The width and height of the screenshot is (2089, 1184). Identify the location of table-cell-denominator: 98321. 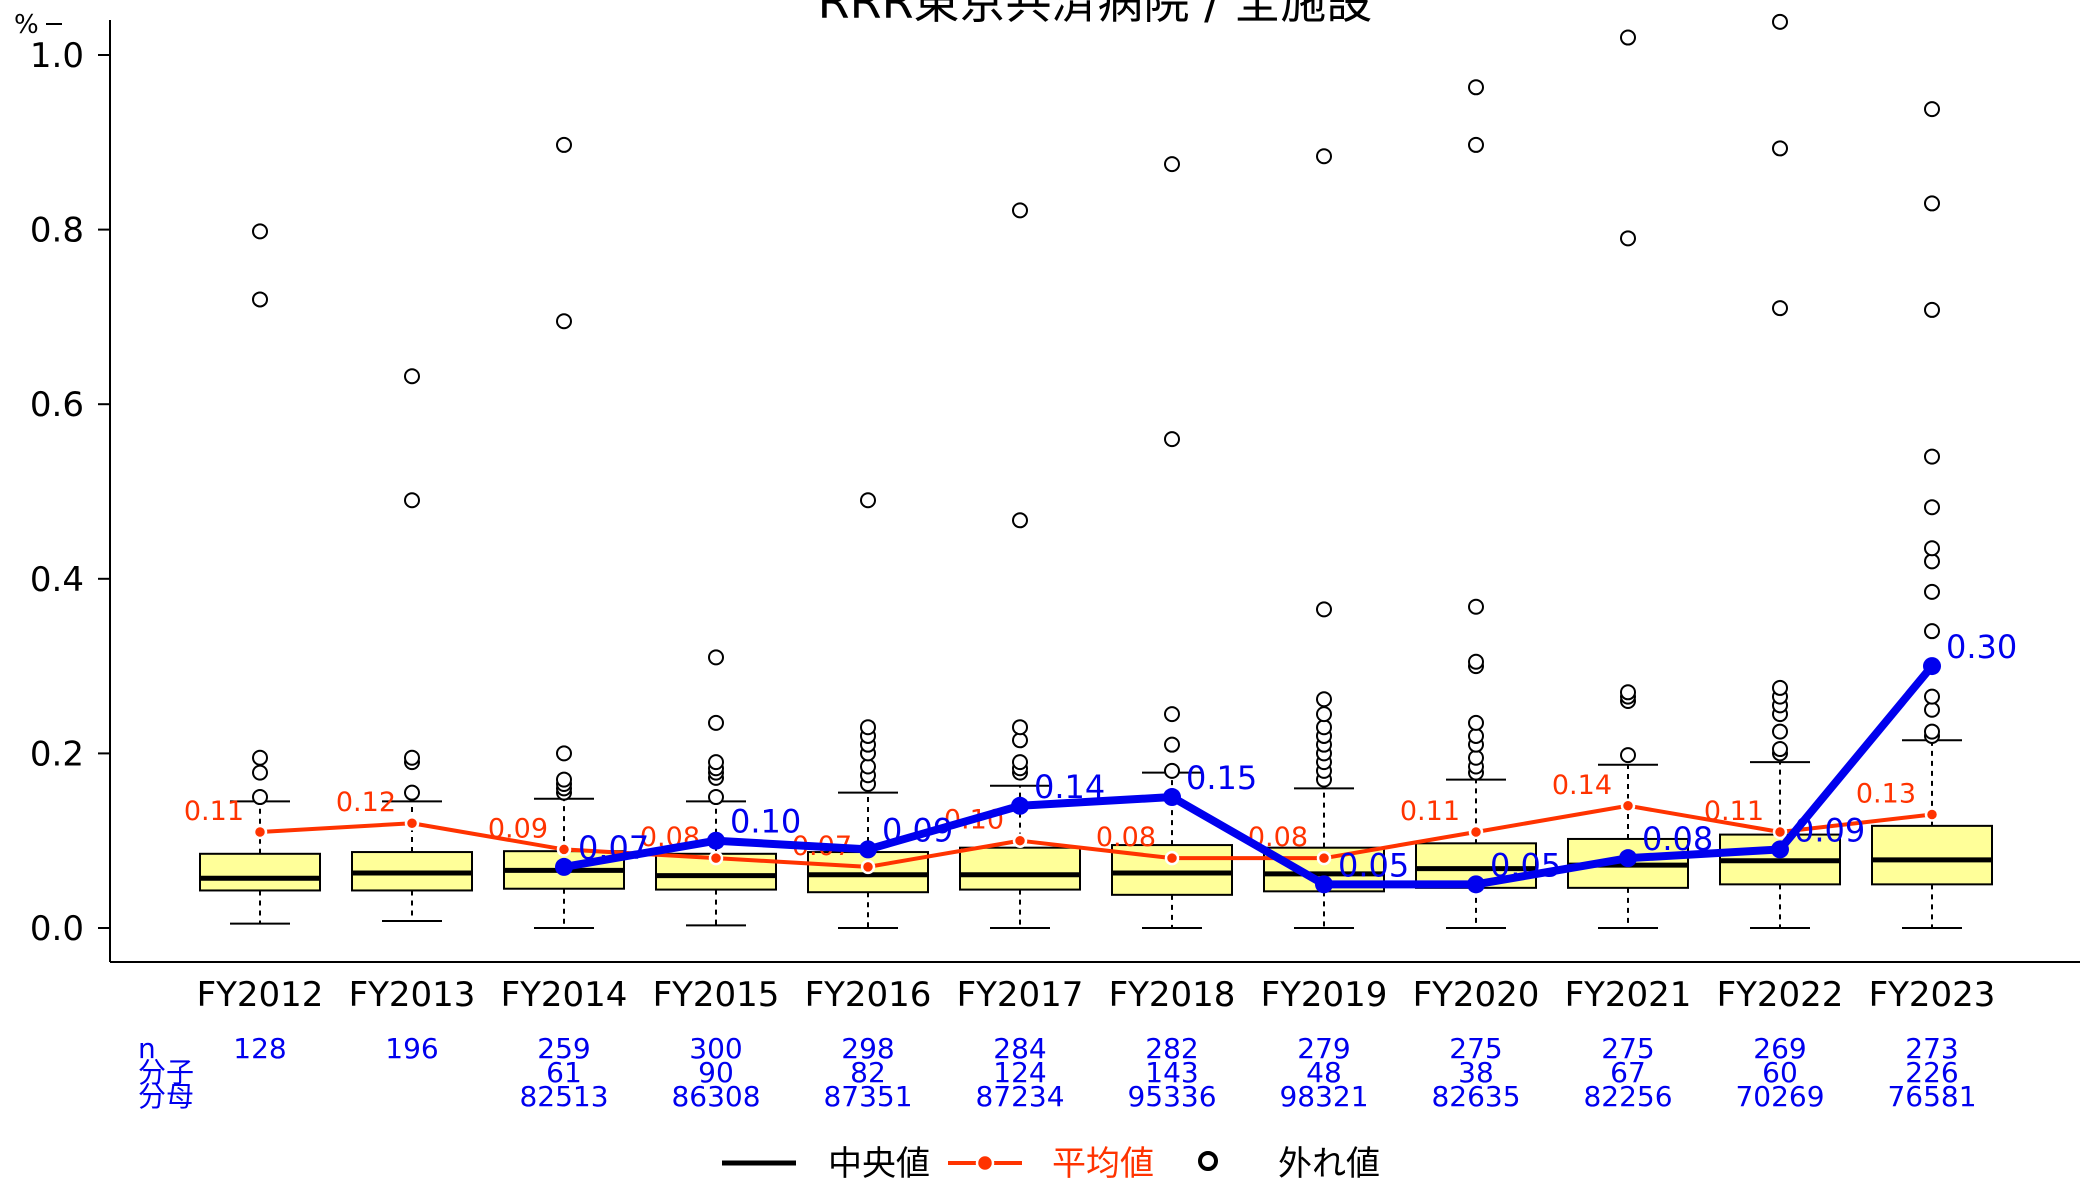
(1323, 1096).